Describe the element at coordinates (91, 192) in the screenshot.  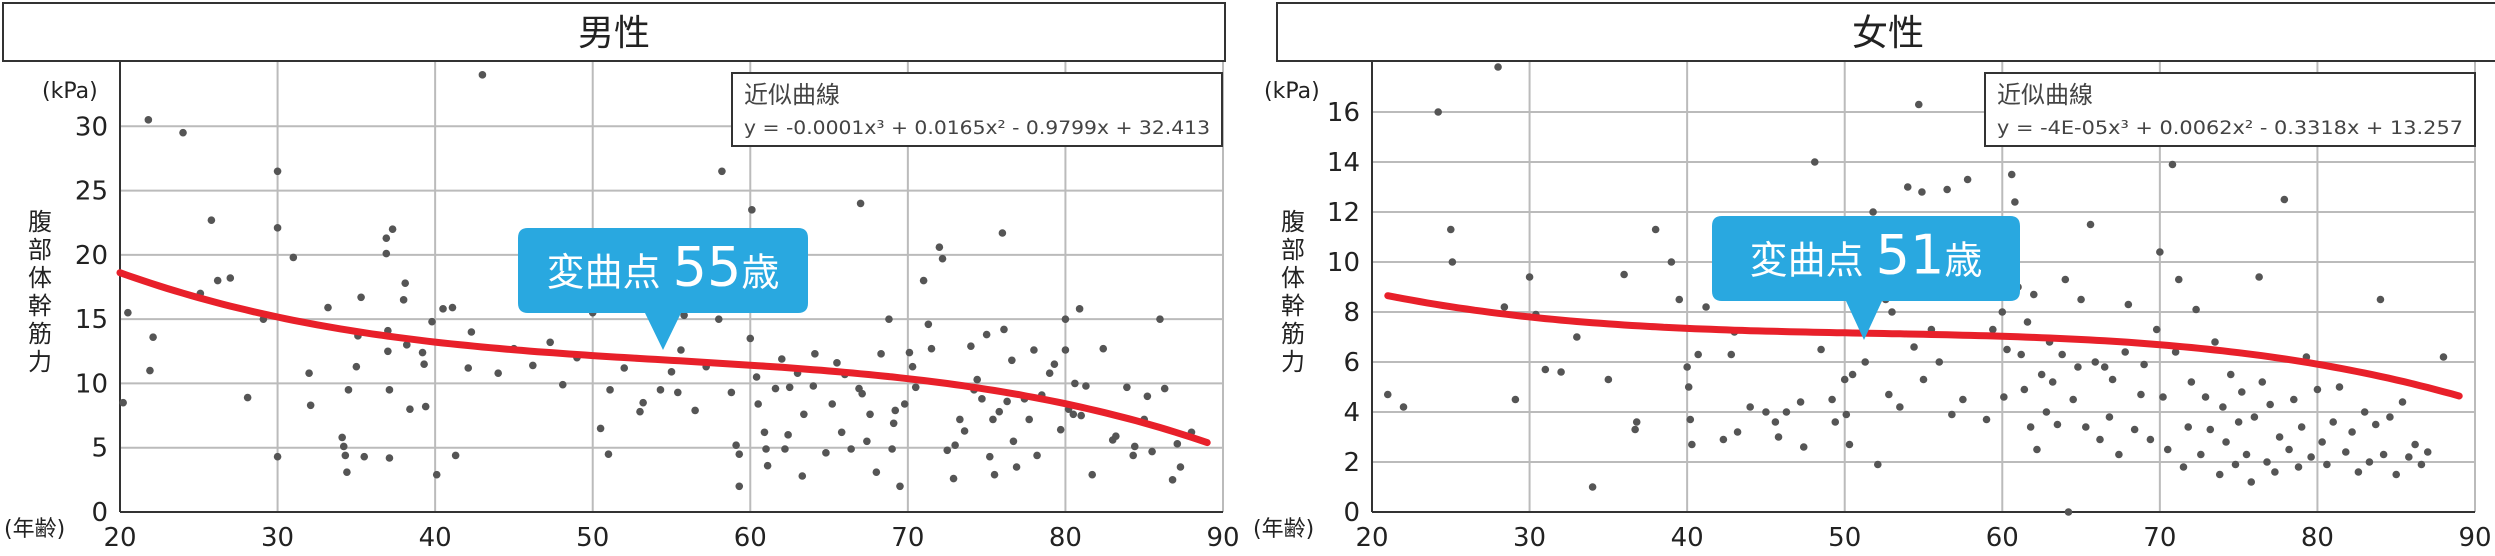
I see `y-tick-label: 25` at that location.